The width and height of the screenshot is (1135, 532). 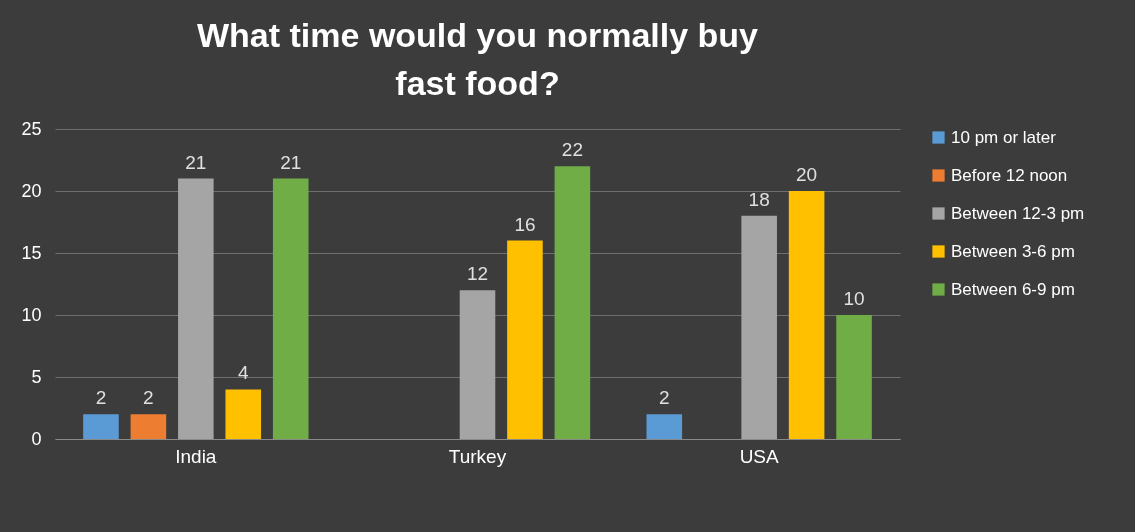 What do you see at coordinates (1009, 175) in the screenshot?
I see `legend-label: Before 12 noon` at bounding box center [1009, 175].